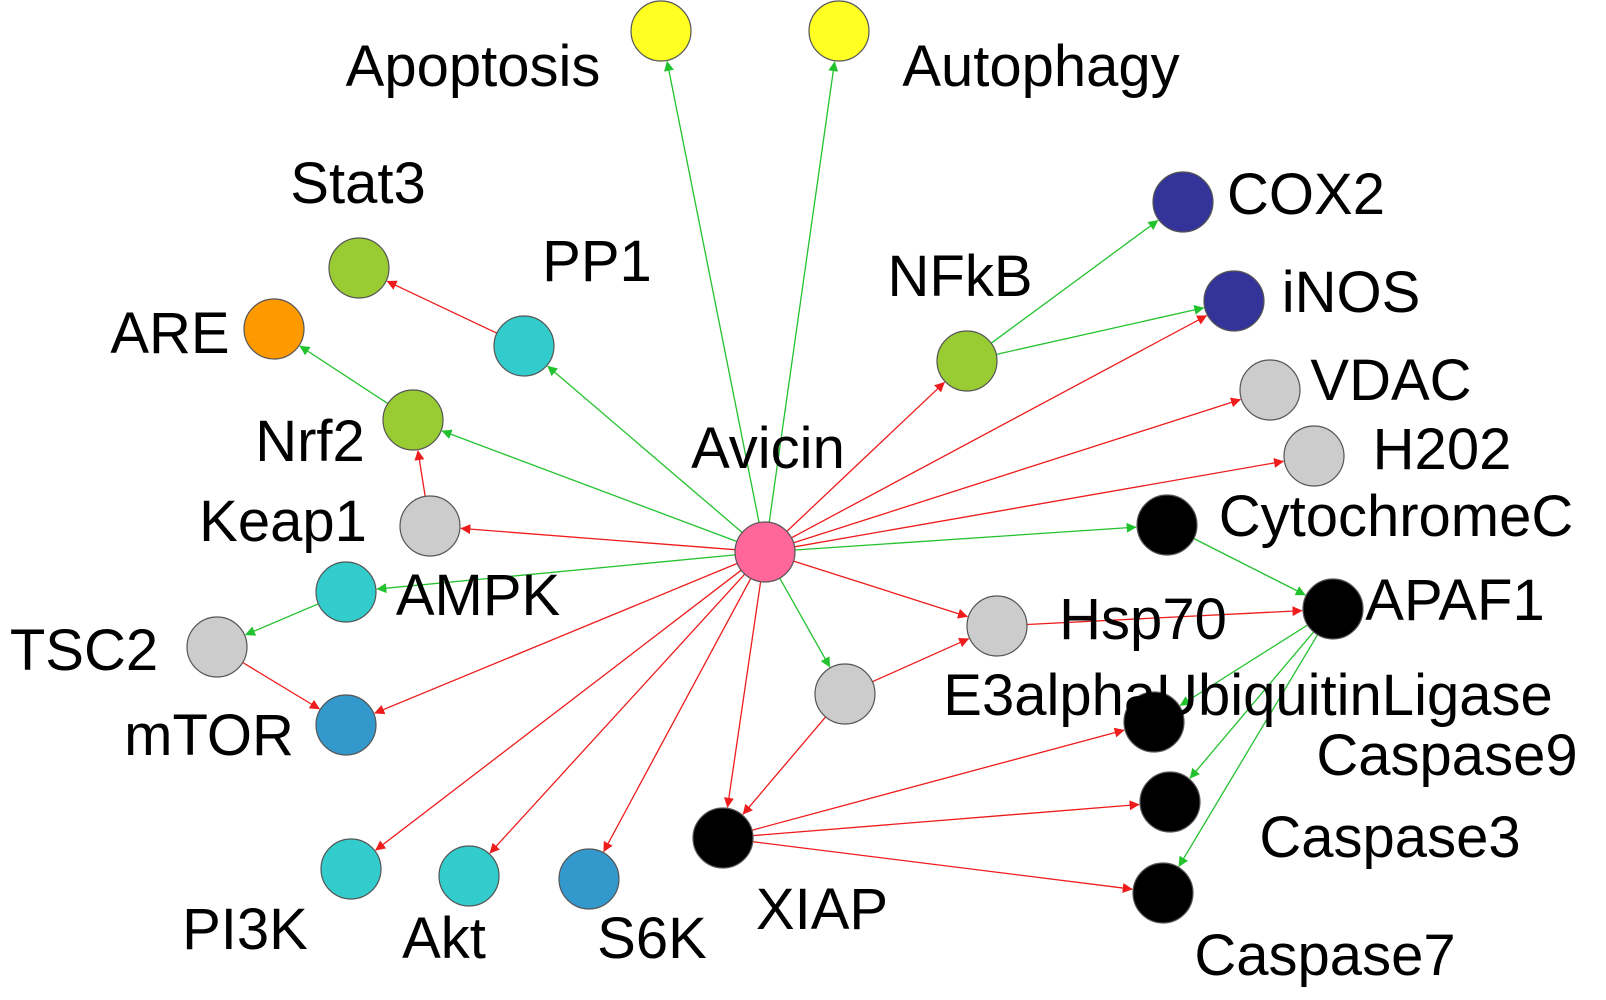 This screenshot has height=1000, width=1606. I want to click on node-caspase7, so click(1163, 893).